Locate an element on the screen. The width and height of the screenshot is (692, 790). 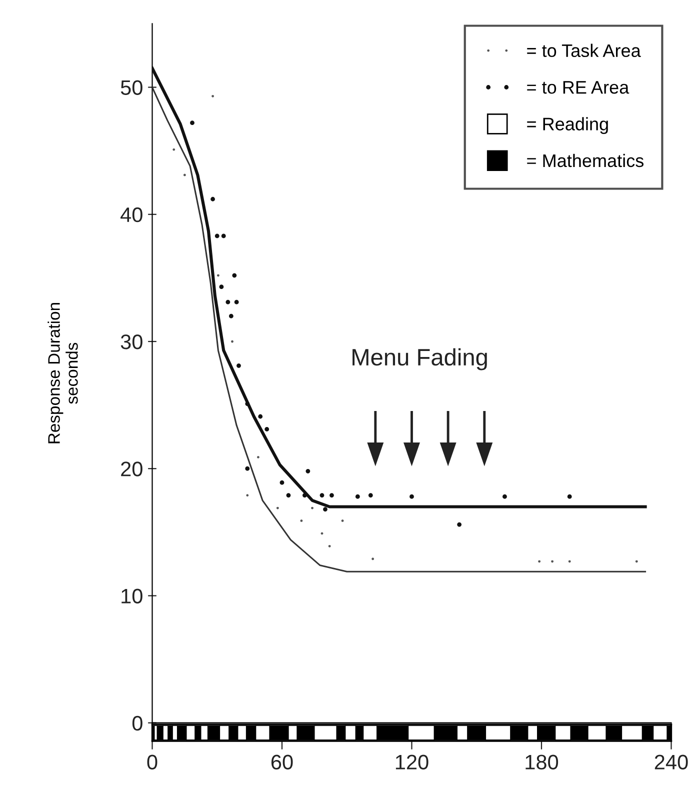
y-tick-label: 50 is located at coordinates (131, 88).